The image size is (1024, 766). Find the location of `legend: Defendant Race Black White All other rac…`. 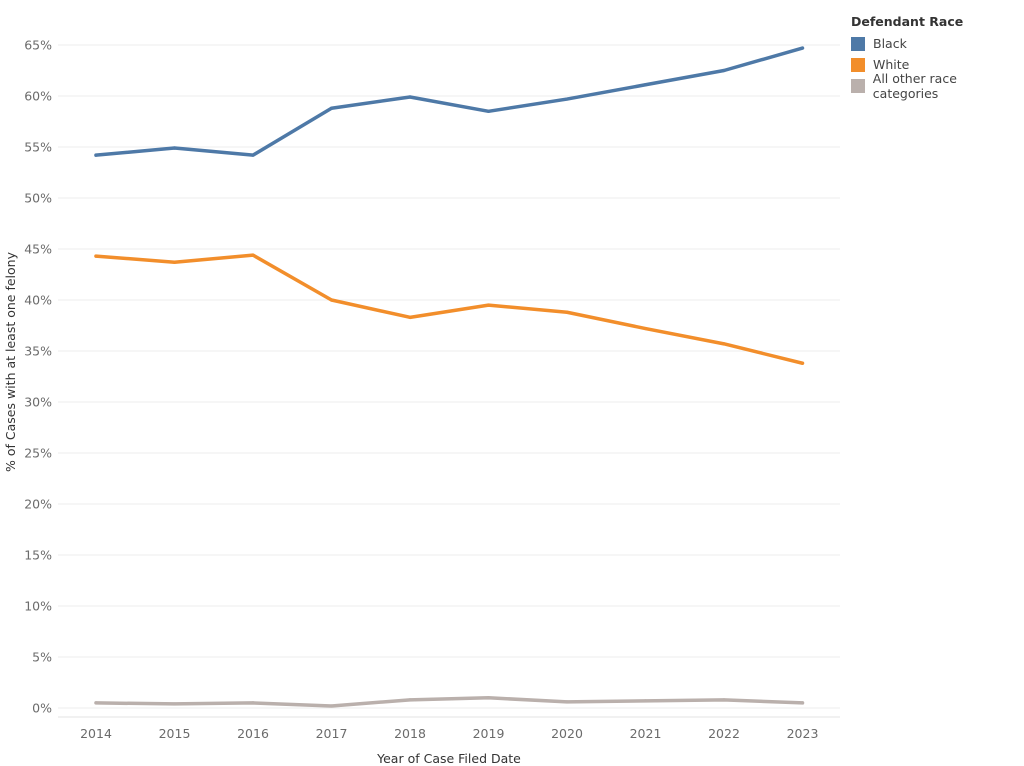

legend: Defendant Race Black White All other rac… is located at coordinates (937, 57).